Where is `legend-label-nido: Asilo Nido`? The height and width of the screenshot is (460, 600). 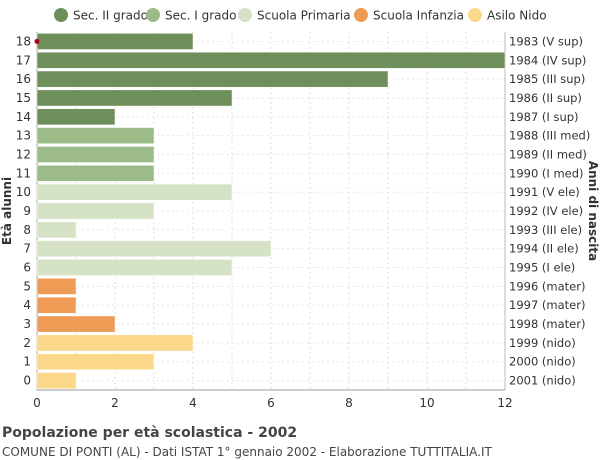 legend-label-nido: Asilo Nido is located at coordinates (517, 16).